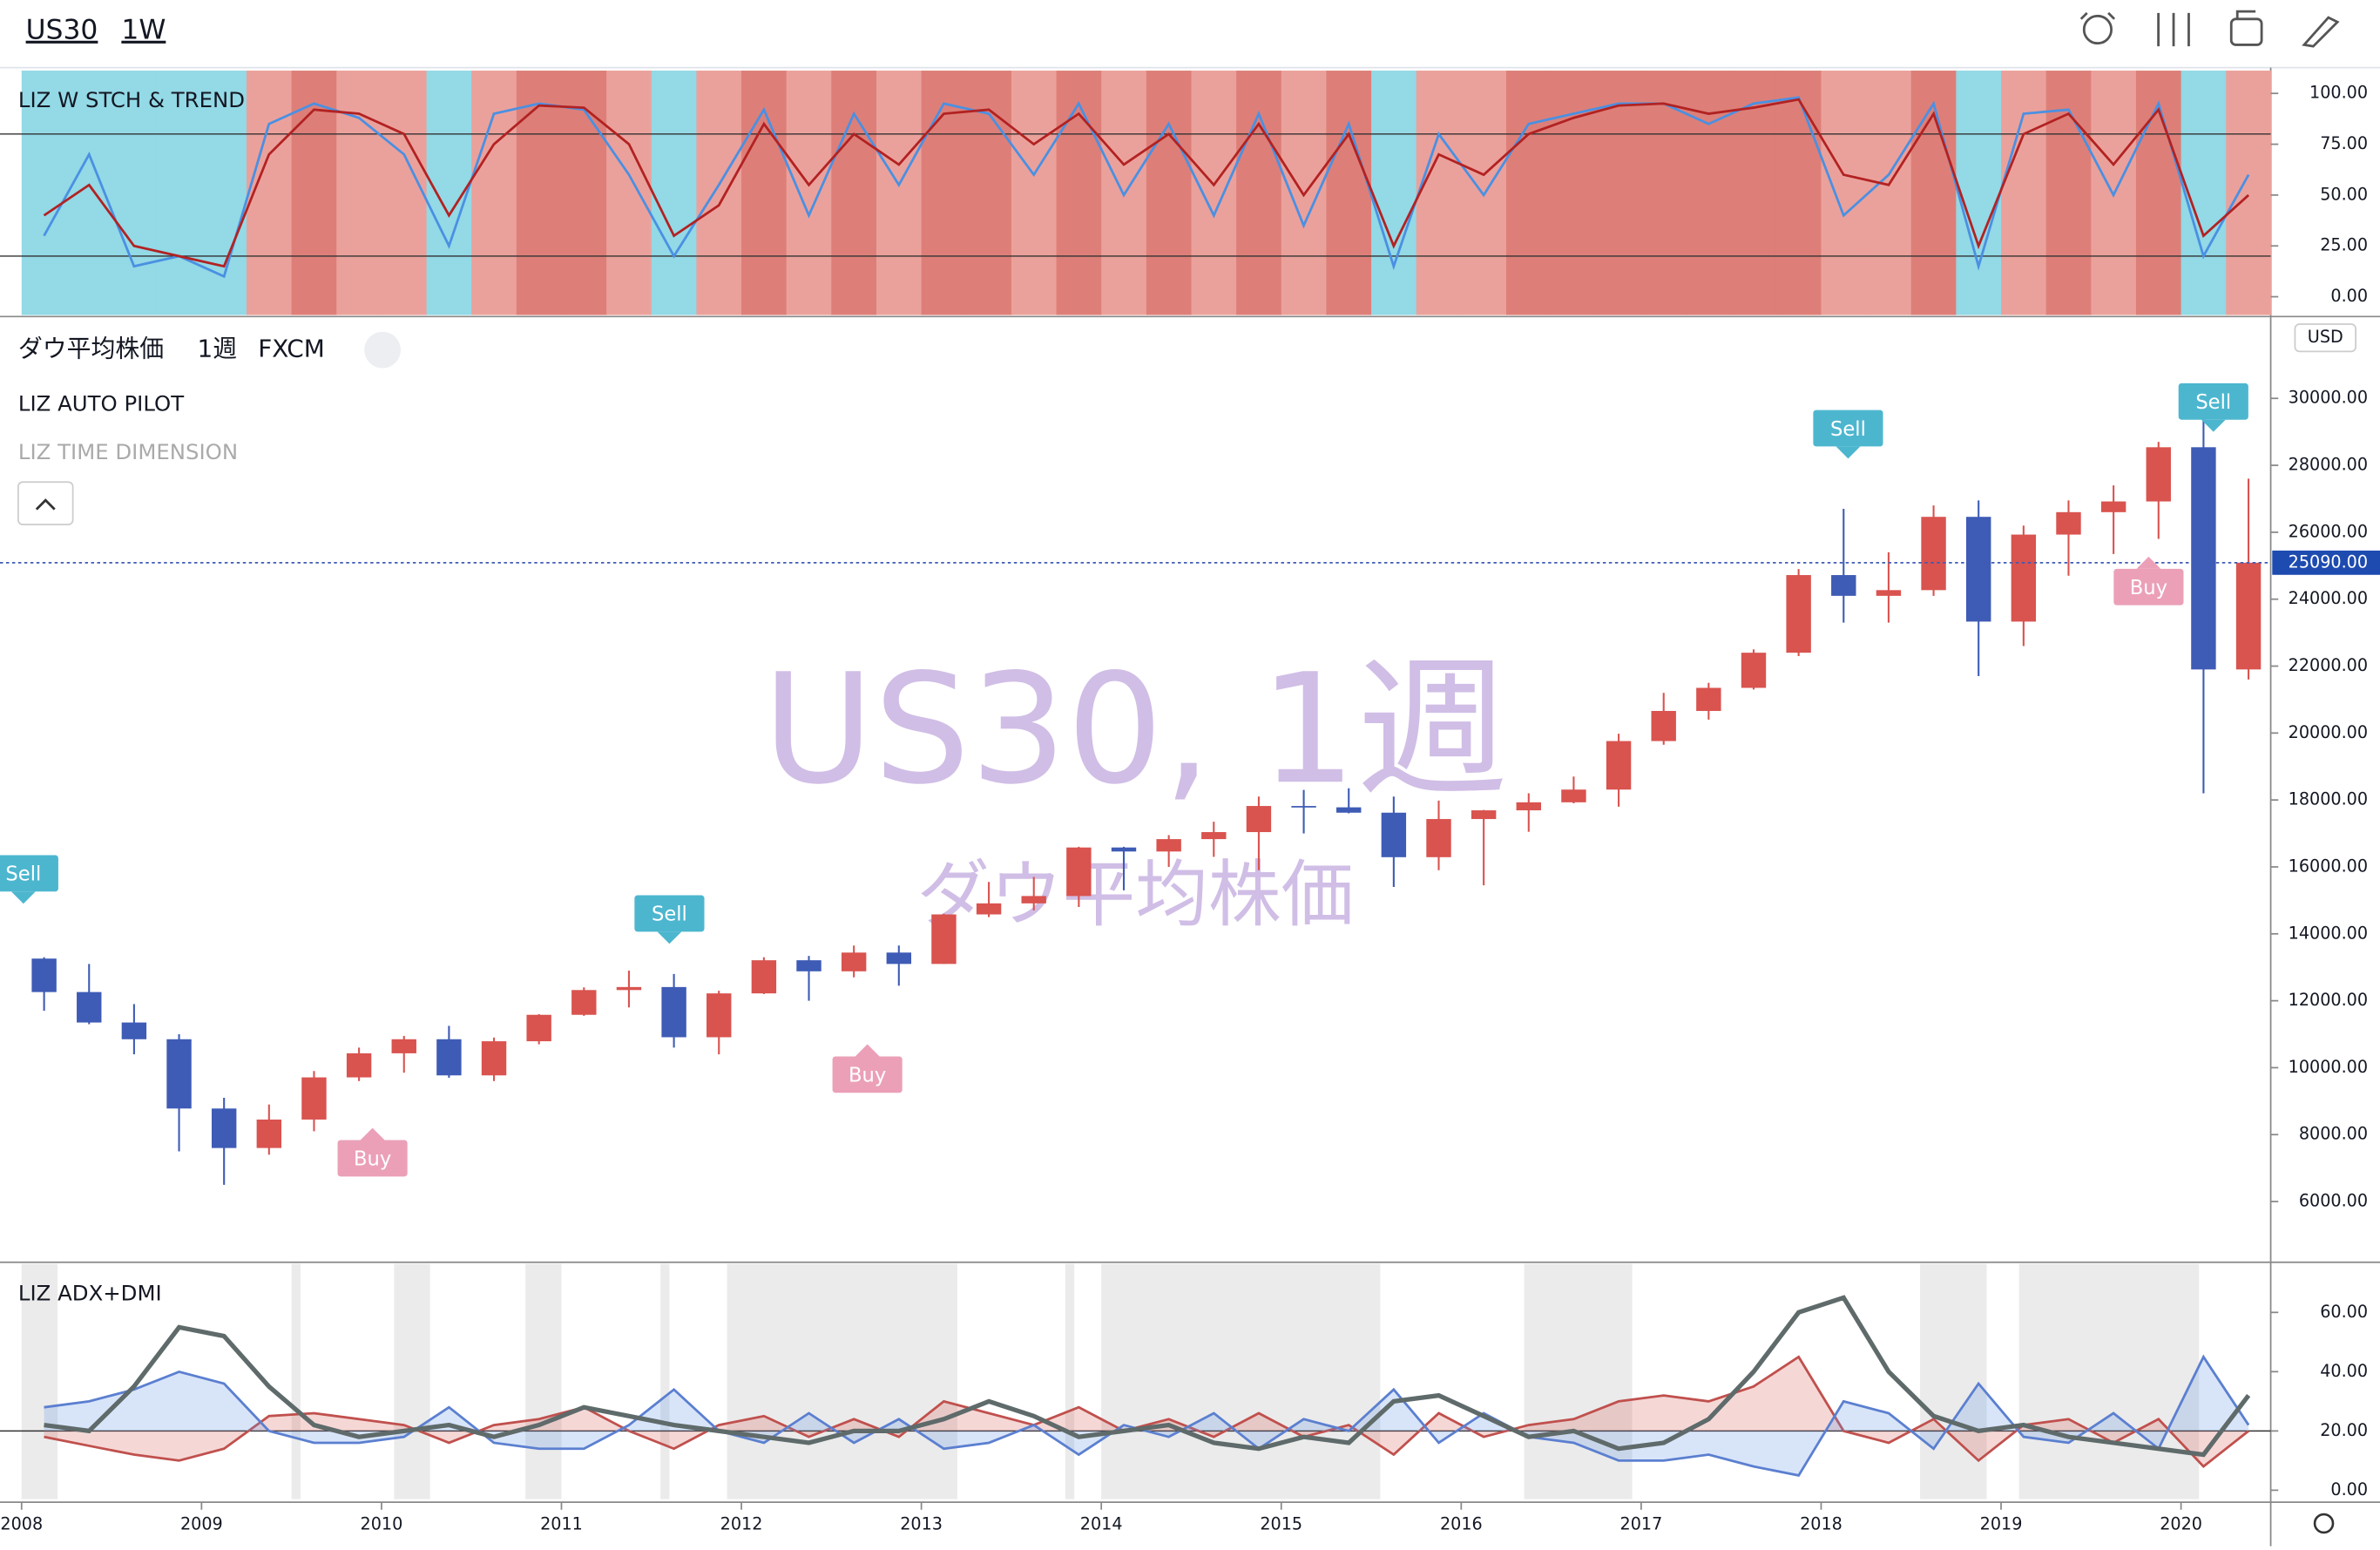  What do you see at coordinates (2181, 1524) in the screenshot?
I see `x-tick-label: 2020` at bounding box center [2181, 1524].